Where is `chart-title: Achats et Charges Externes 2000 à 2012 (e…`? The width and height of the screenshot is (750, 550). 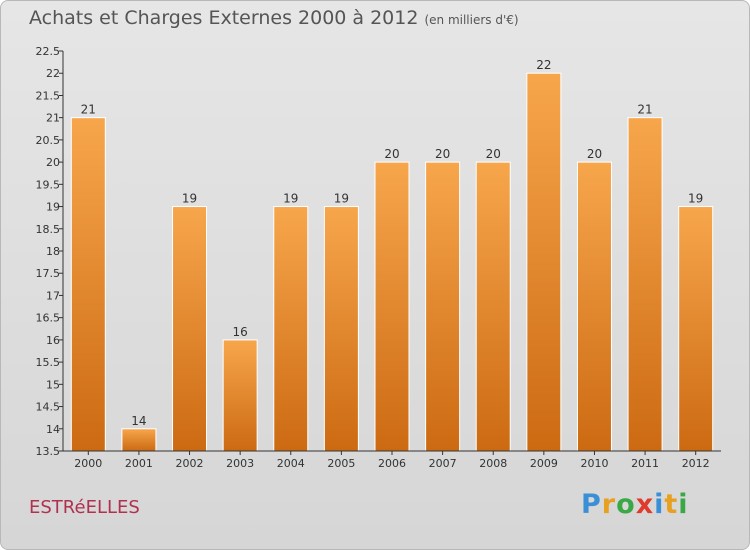 chart-title: Achats et Charges Externes 2000 à 2012 (e… is located at coordinates (274, 18).